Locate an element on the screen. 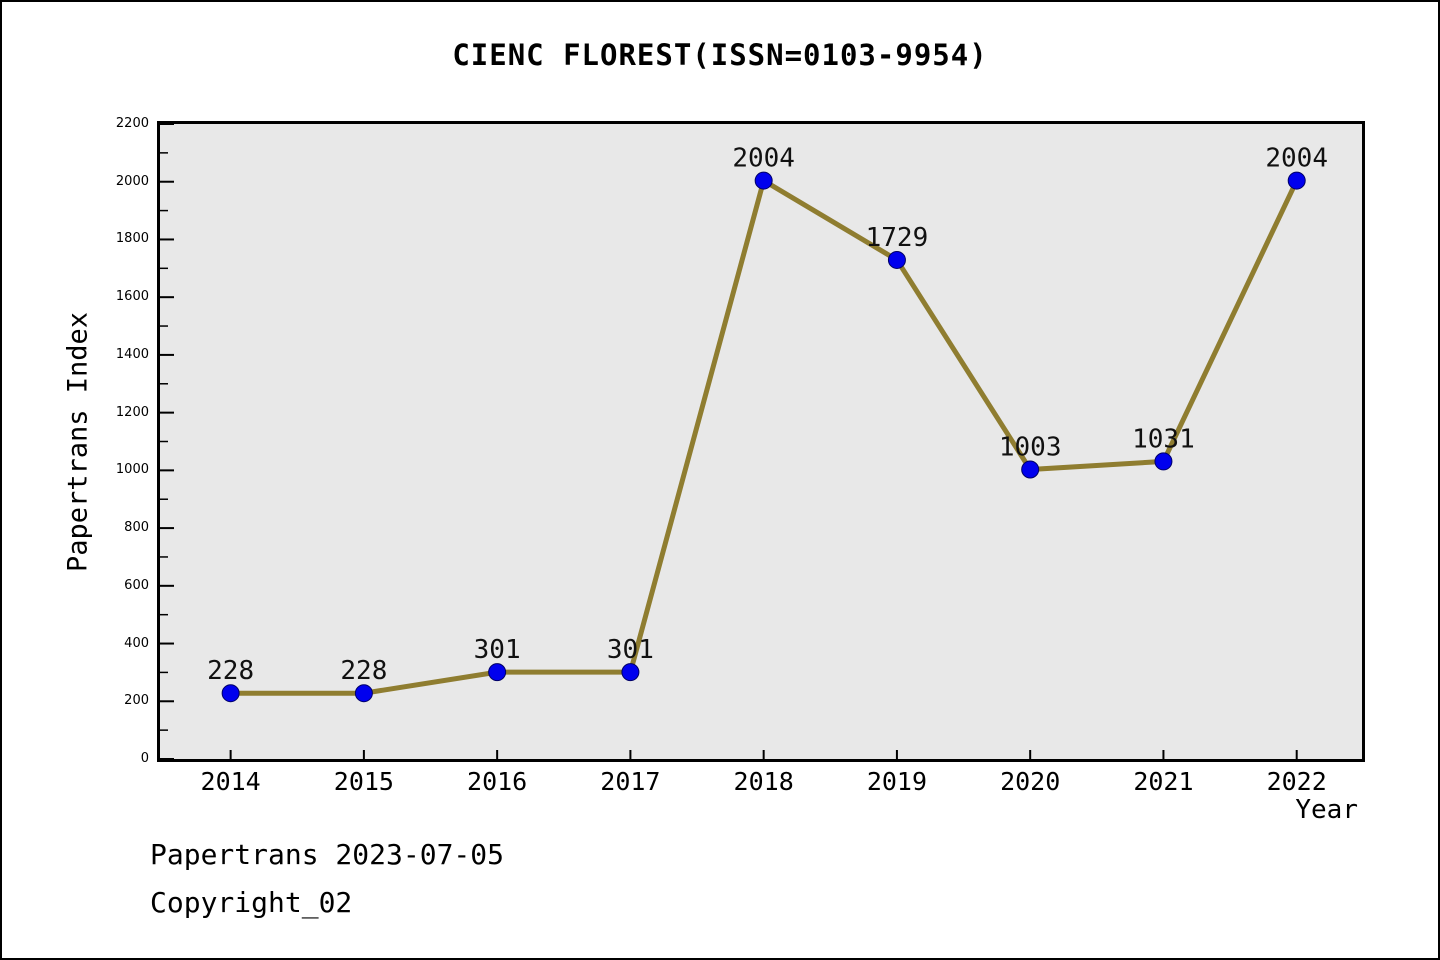 The width and height of the screenshot is (1440, 960). y-tick-label: 1000 is located at coordinates (132, 470).